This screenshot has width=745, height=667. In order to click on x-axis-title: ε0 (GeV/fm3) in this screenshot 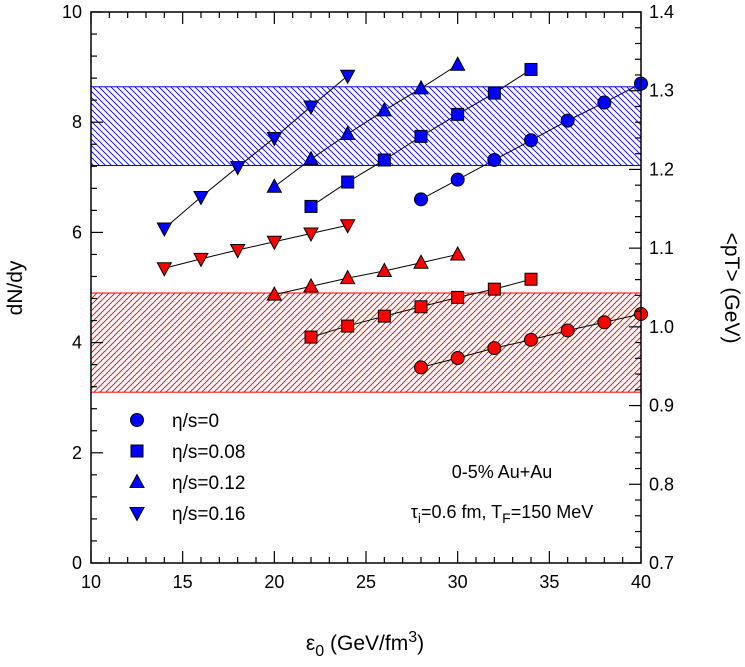, I will do `click(365, 644)`.